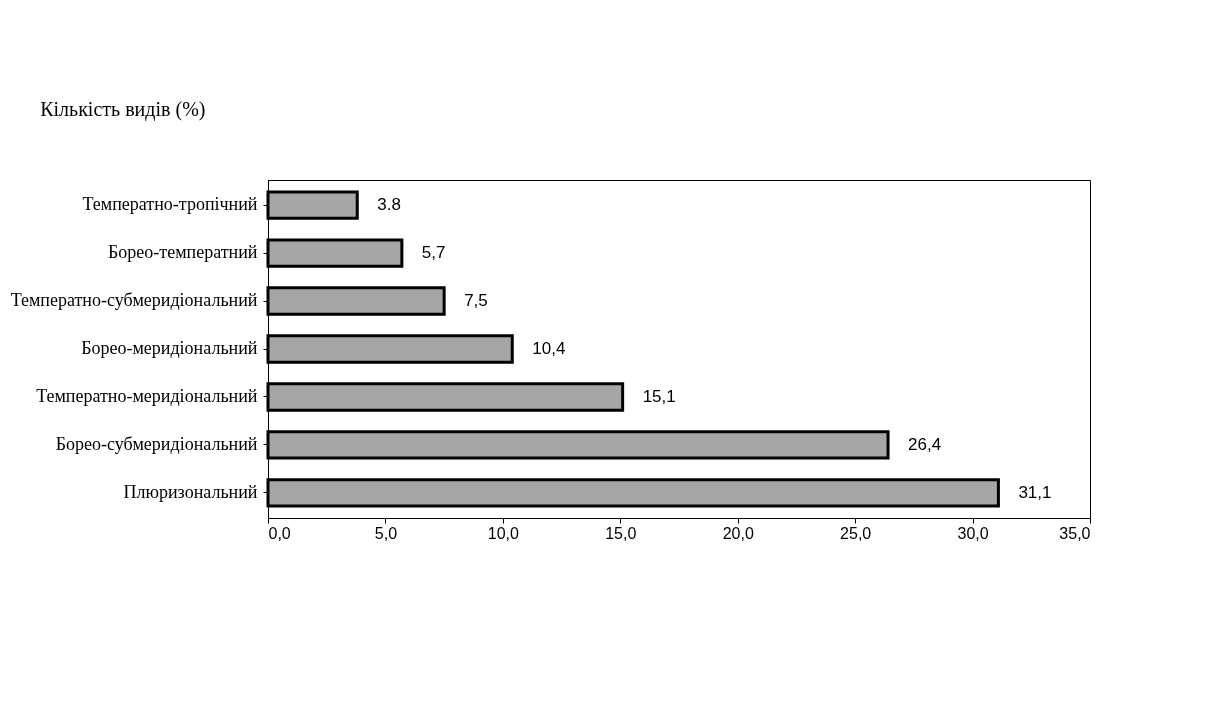 The width and height of the screenshot is (1205, 713). Describe the element at coordinates (659, 396) in the screenshot. I see `data-label: 15,1` at that location.